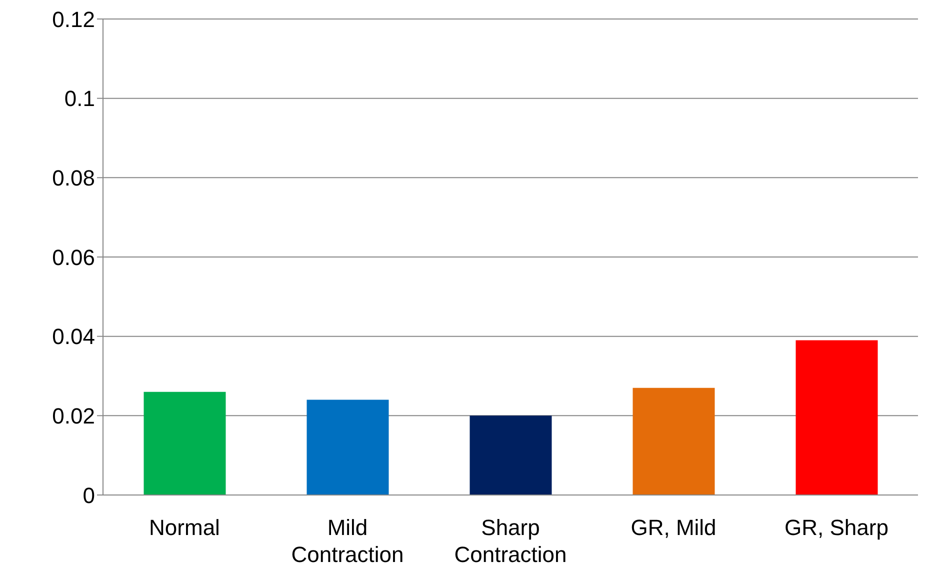  I want to click on y-tick-label: 0.12, so click(73, 19).